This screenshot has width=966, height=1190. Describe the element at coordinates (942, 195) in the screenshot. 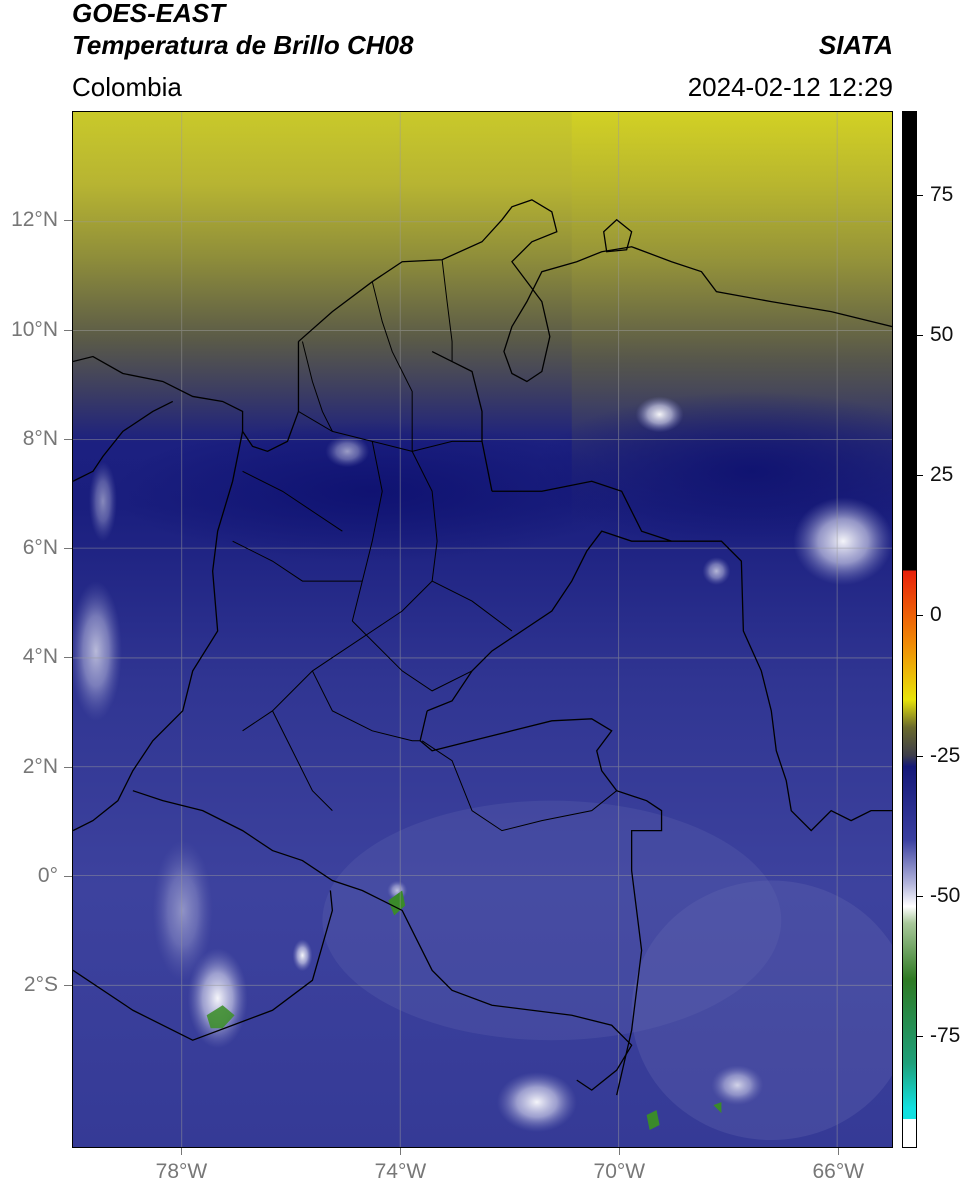

I see `colorbar-tick-label: 75` at that location.